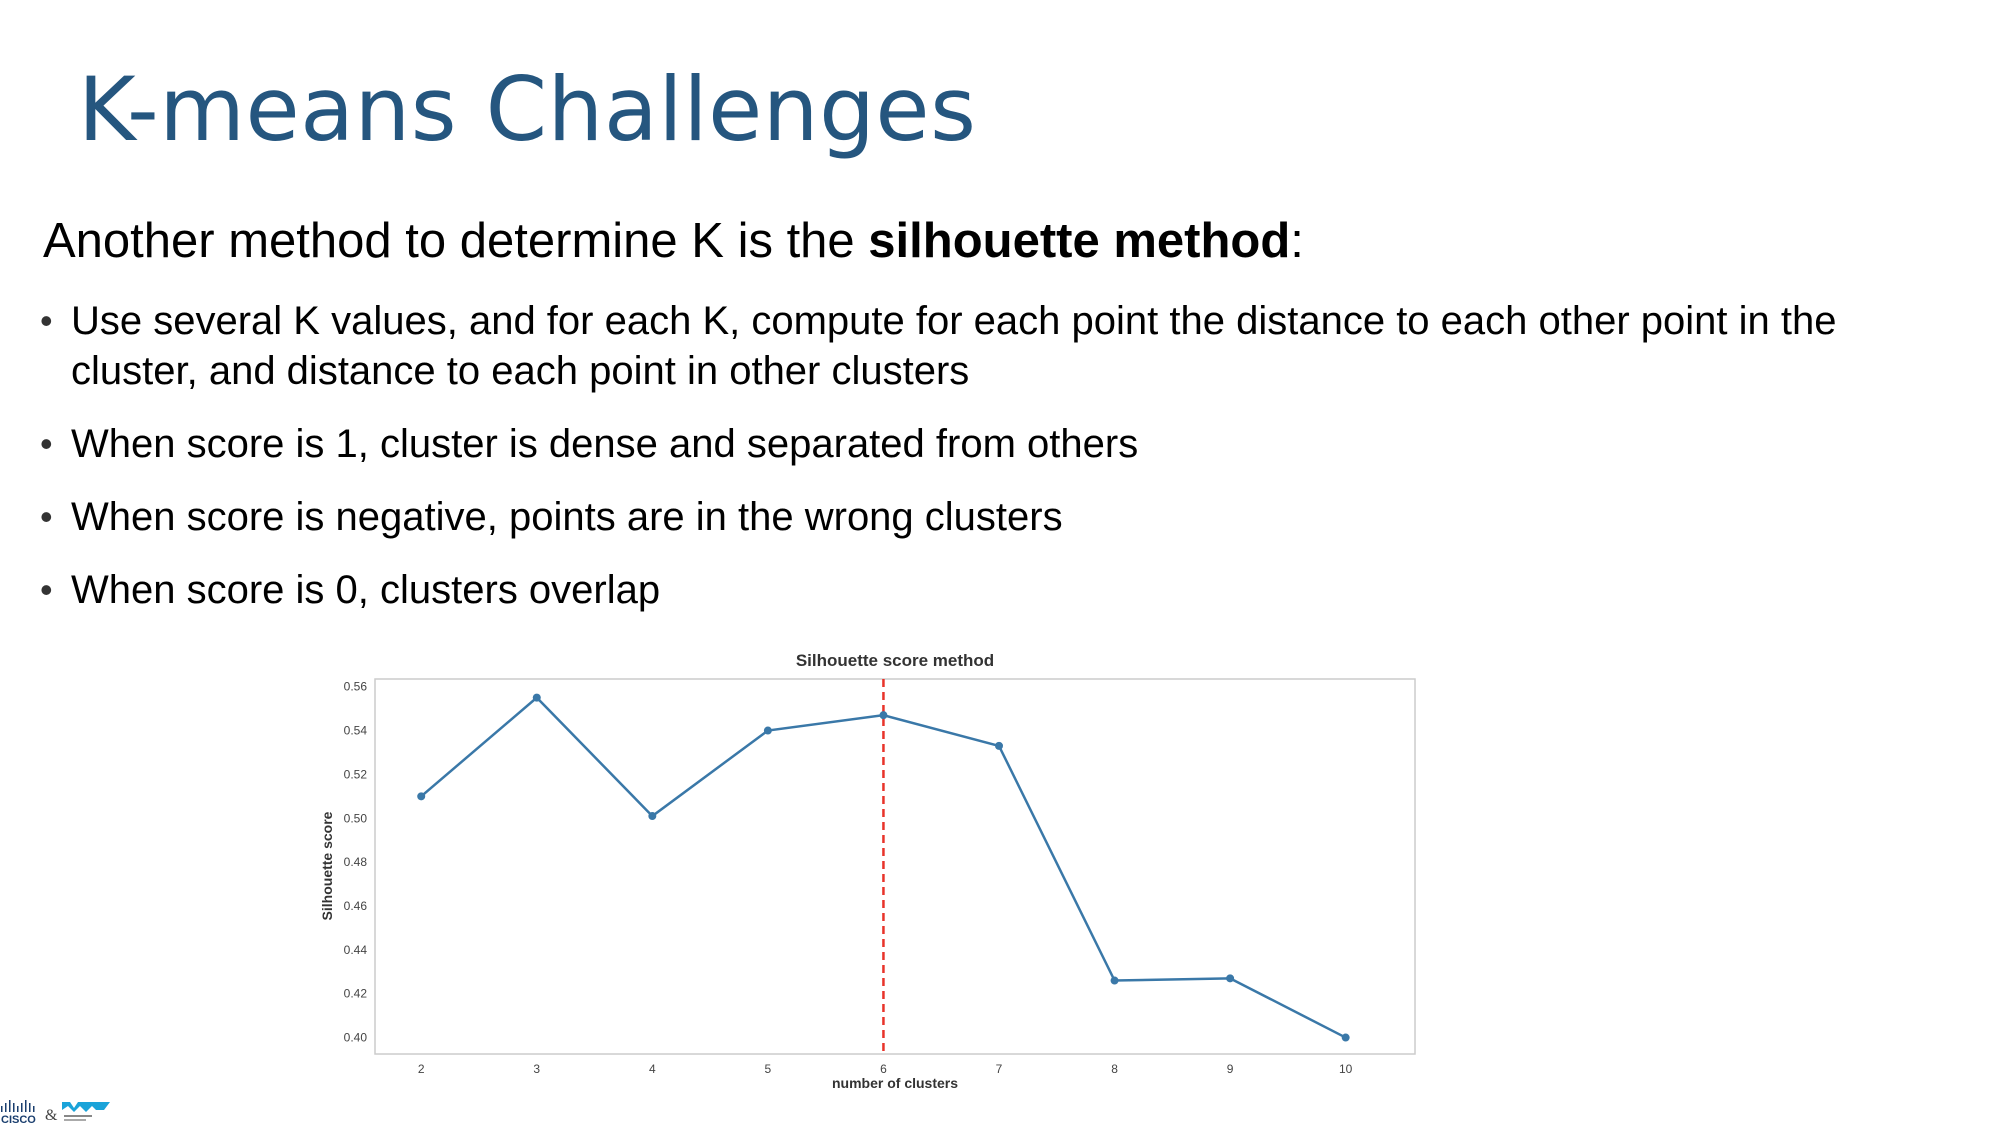 The height and width of the screenshot is (1130, 2000). Describe the element at coordinates (421, 1069) in the screenshot. I see `x-tick-label: 2` at that location.